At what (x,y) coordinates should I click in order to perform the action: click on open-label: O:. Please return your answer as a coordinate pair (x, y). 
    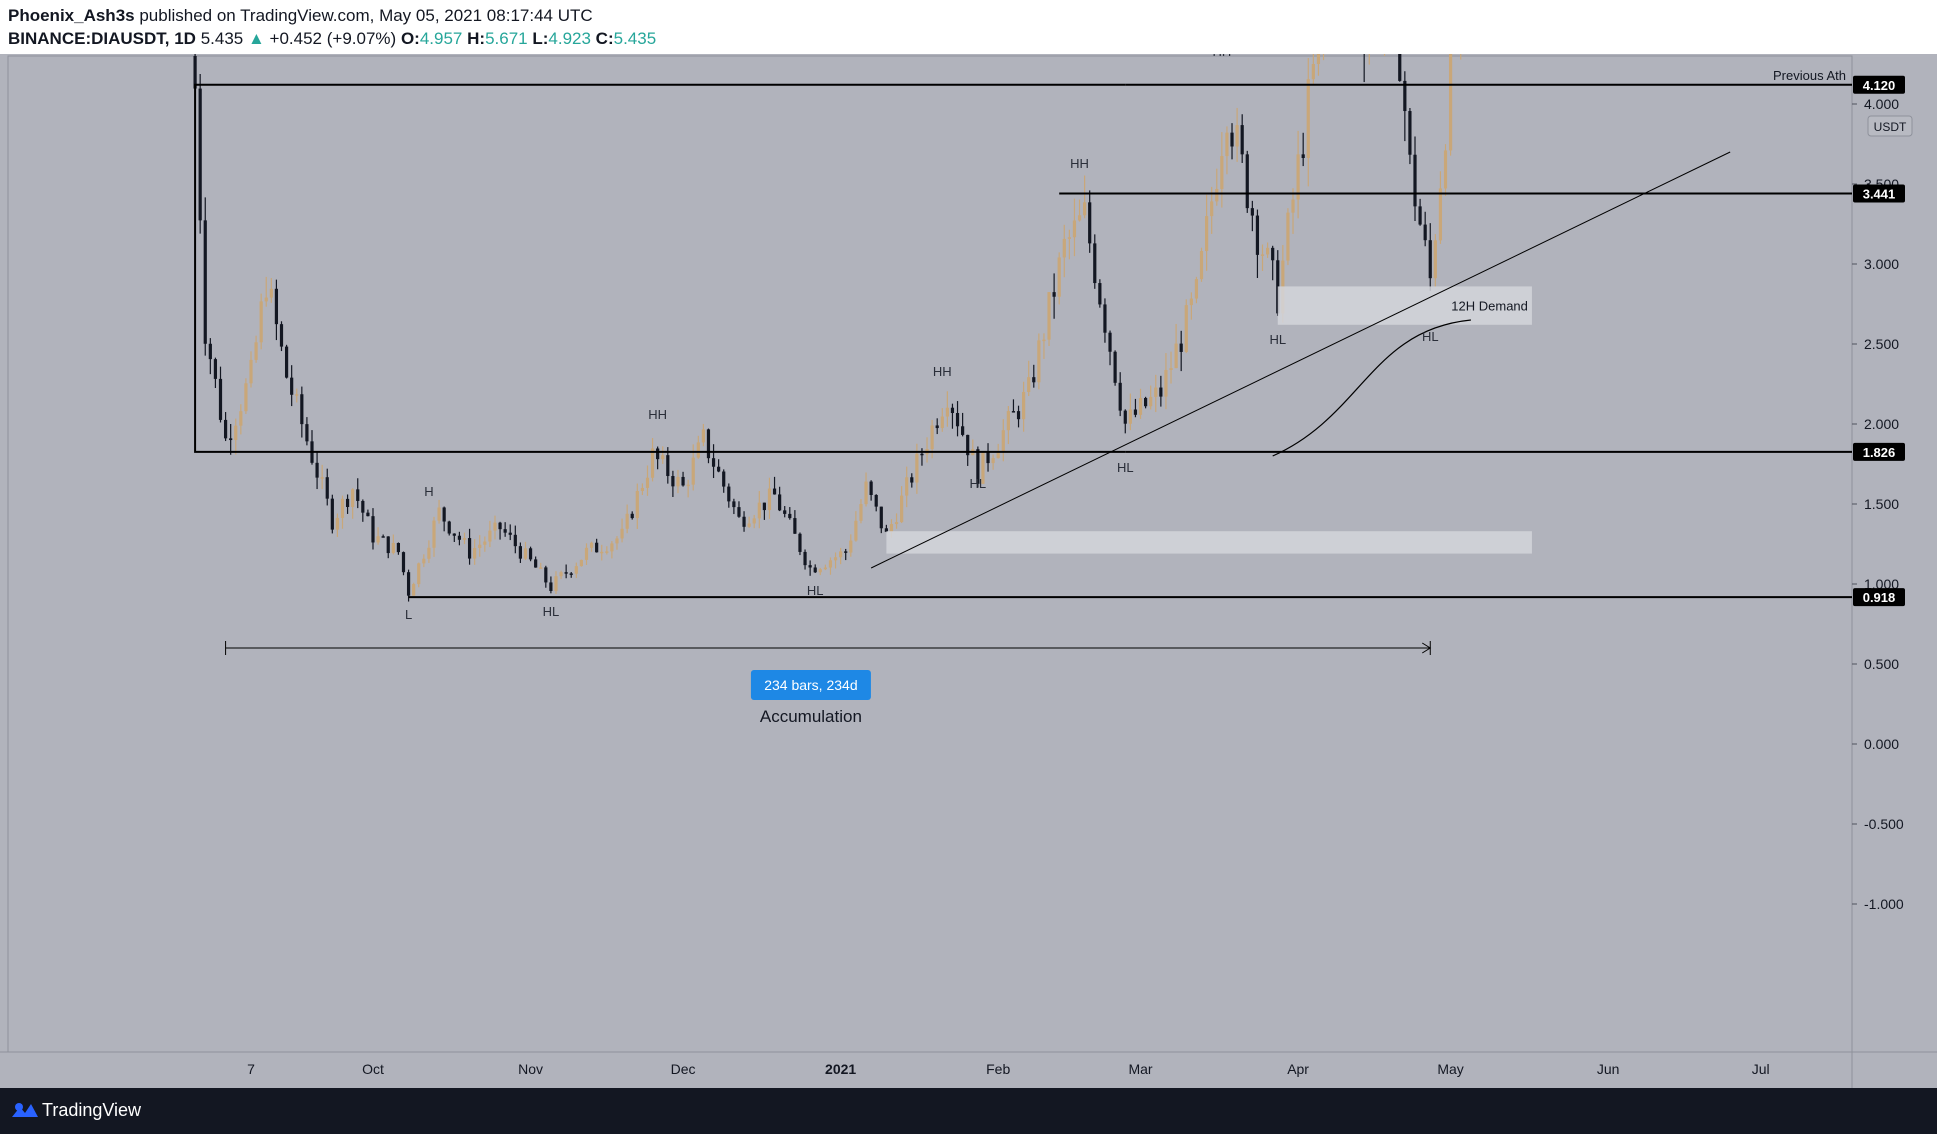
    Looking at the image, I should click on (410, 38).